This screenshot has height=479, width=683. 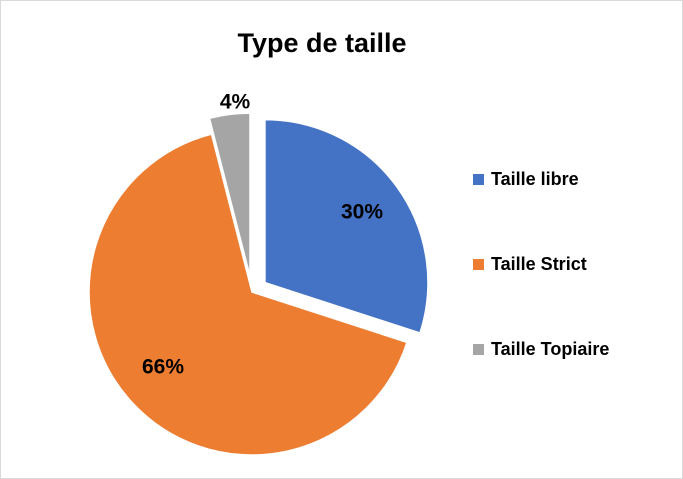 I want to click on chart-title: Type de taille, so click(x=321, y=43).